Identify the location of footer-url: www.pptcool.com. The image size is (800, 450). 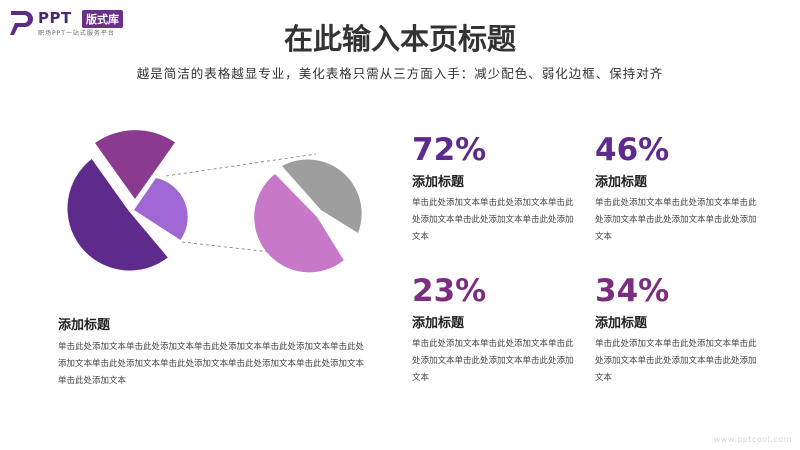
(752, 439).